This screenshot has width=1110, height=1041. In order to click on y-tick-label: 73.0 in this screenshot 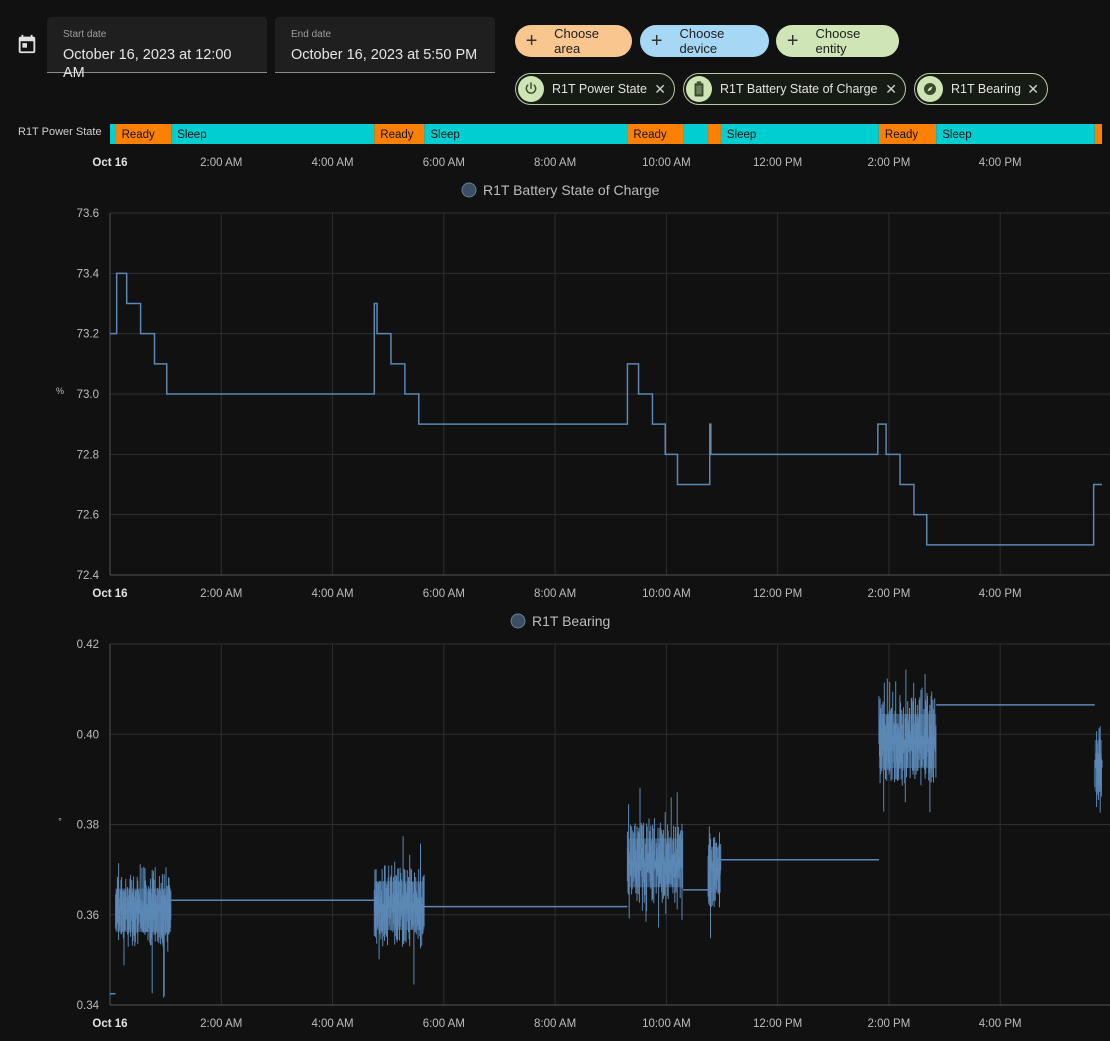, I will do `click(88, 395)`.